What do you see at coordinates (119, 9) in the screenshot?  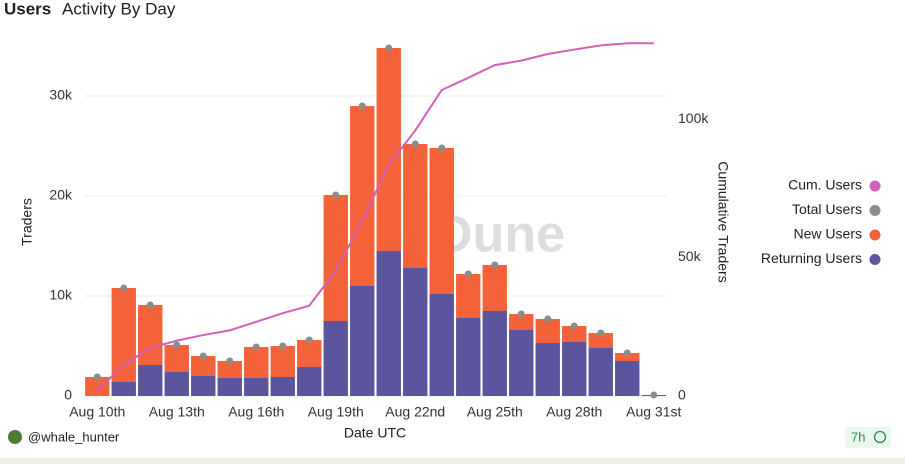 I see `card-subtitle: Activity By Day` at bounding box center [119, 9].